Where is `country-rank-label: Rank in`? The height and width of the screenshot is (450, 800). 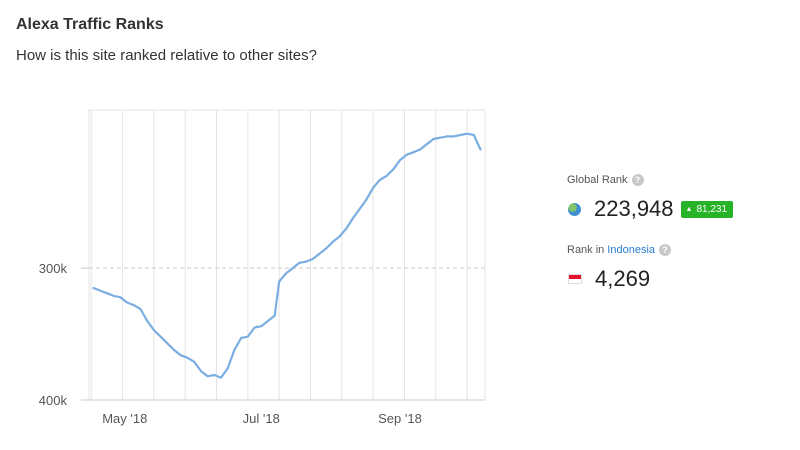 country-rank-label: Rank in is located at coordinates (586, 250).